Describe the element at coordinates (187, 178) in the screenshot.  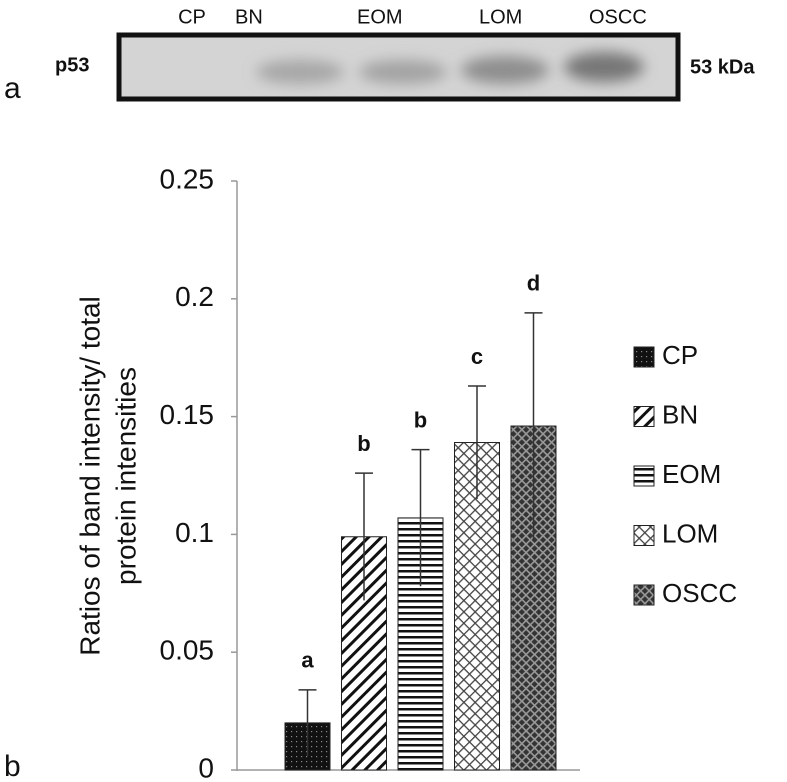
I see `y-tick-label: 0.25` at that location.